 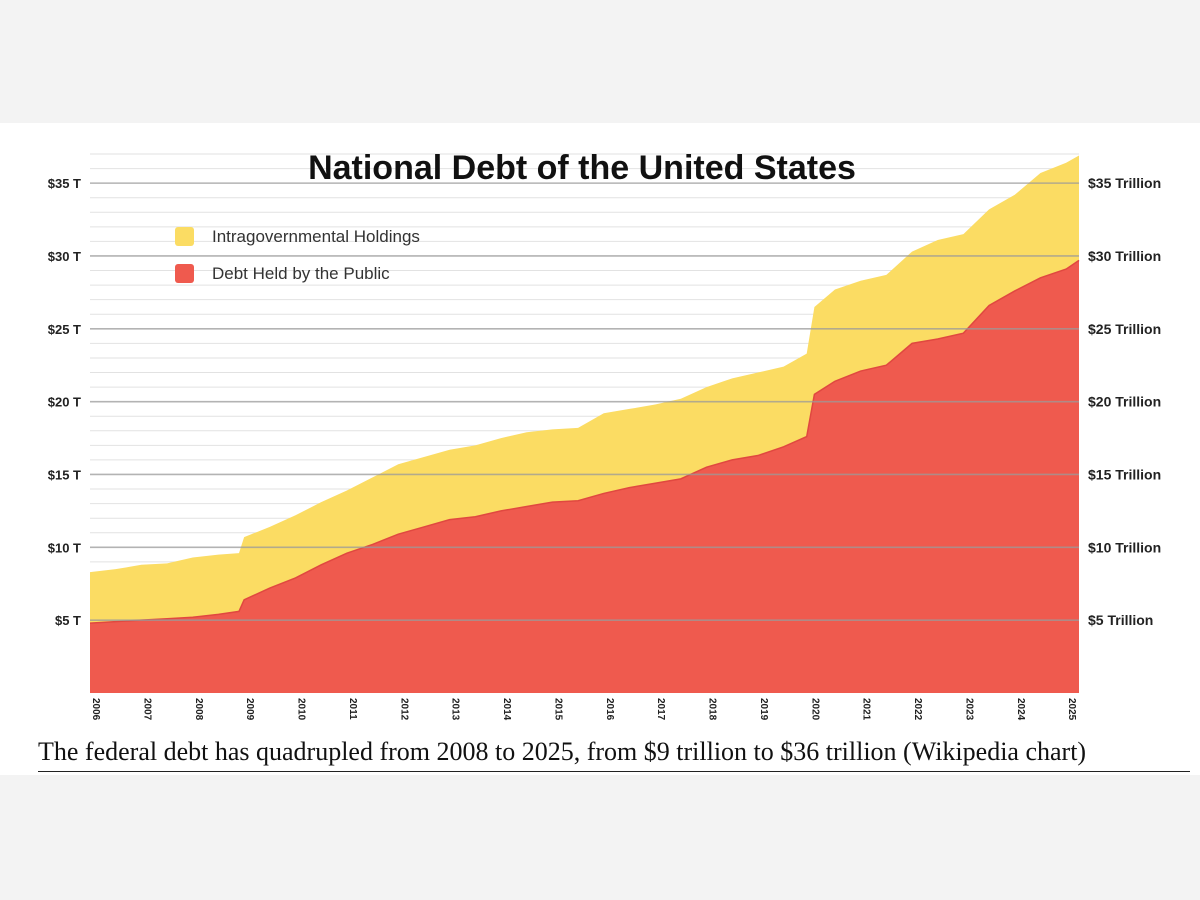 What do you see at coordinates (1124, 547) in the screenshot?
I see `y-tick-label-right: $10 Trillion` at bounding box center [1124, 547].